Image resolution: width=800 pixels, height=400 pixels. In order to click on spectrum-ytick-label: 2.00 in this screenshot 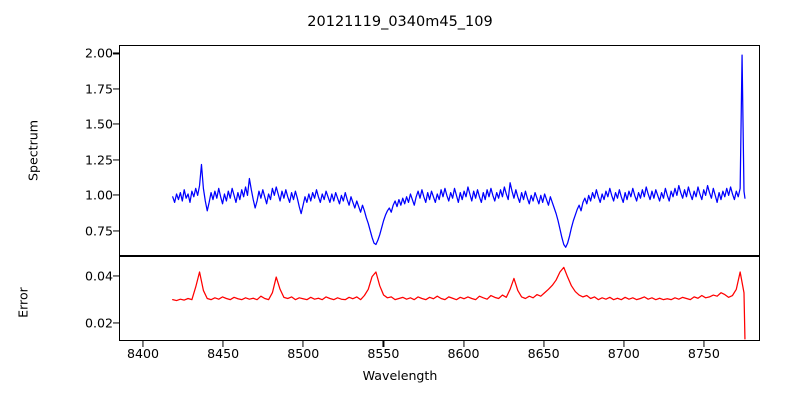, I will do `click(98, 53)`.